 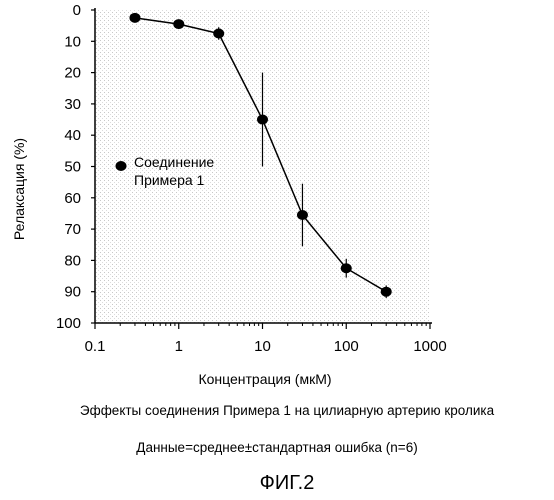 I want to click on y-tick-label: 20, so click(x=72, y=73).